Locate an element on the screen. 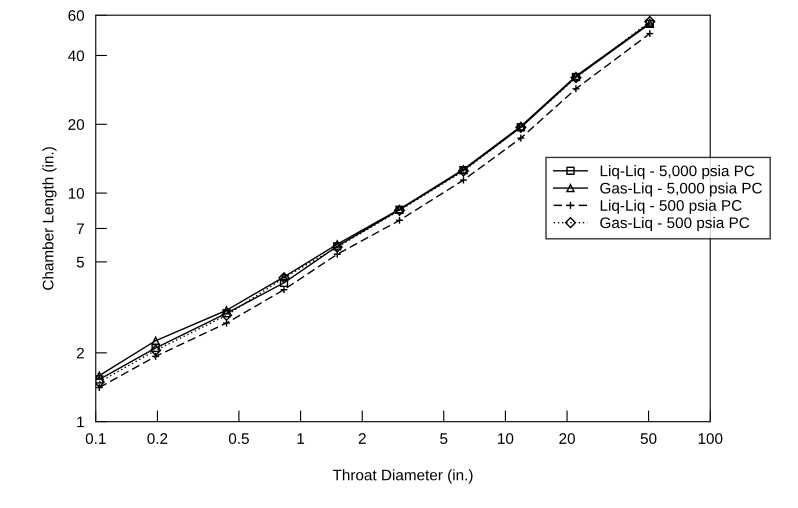 This screenshot has height=508, width=798. y-tick-label: 1 is located at coordinates (80, 422).